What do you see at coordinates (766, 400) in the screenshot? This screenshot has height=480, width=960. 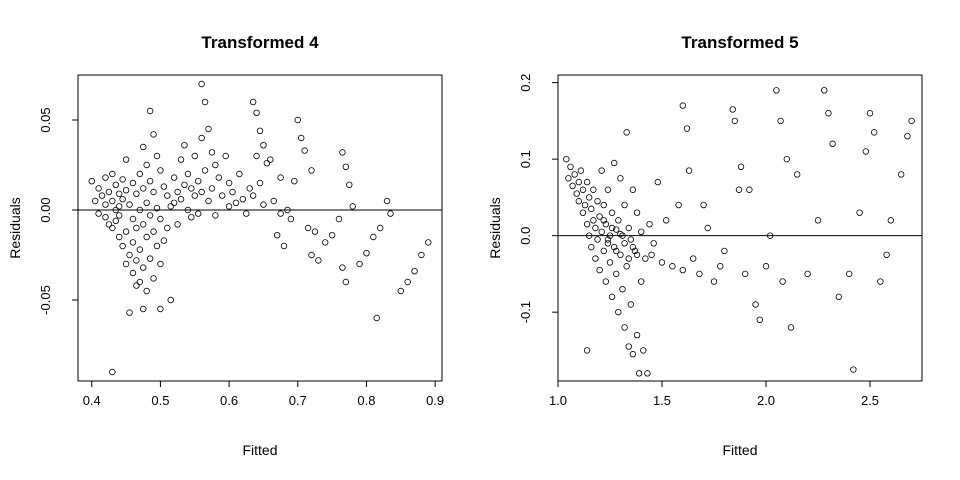 I see `x-tick-label: 2.0` at bounding box center [766, 400].